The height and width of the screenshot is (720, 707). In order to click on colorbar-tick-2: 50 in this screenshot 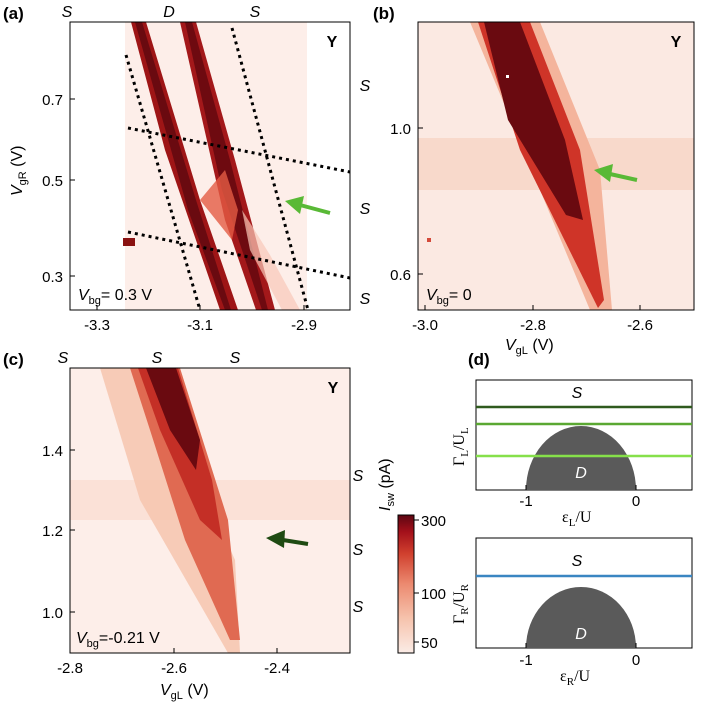, I will do `click(429, 643)`.